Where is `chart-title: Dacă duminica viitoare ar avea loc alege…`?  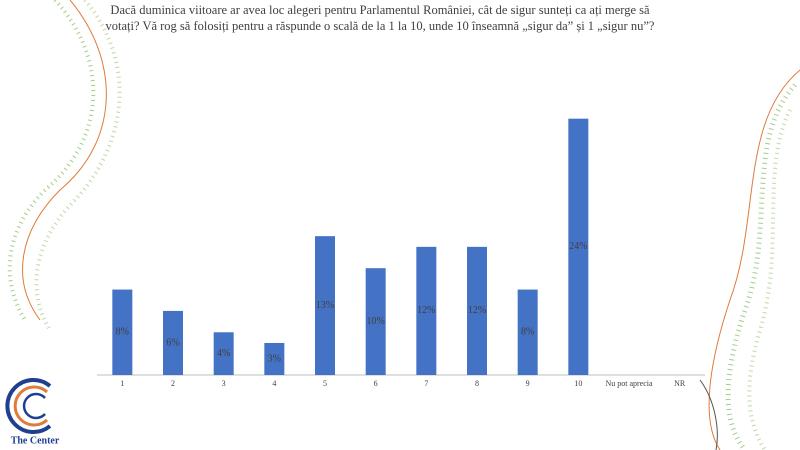 chart-title: Dacă duminica viitoare ar avea loc alege… is located at coordinates (380, 18).